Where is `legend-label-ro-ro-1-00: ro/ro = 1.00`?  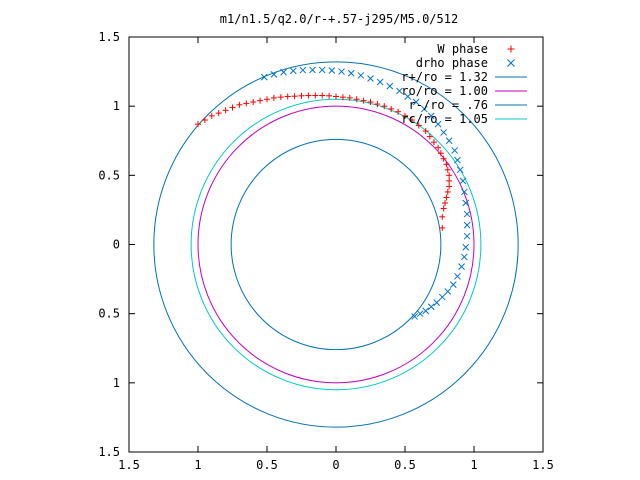
legend-label-ro-ro-1-00: ro/ro = 1.00 is located at coordinates (444, 91).